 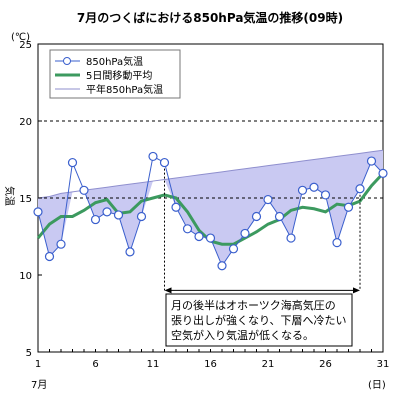 What do you see at coordinates (67, 61) in the screenshot?
I see `legend-marker-observed` at bounding box center [67, 61].